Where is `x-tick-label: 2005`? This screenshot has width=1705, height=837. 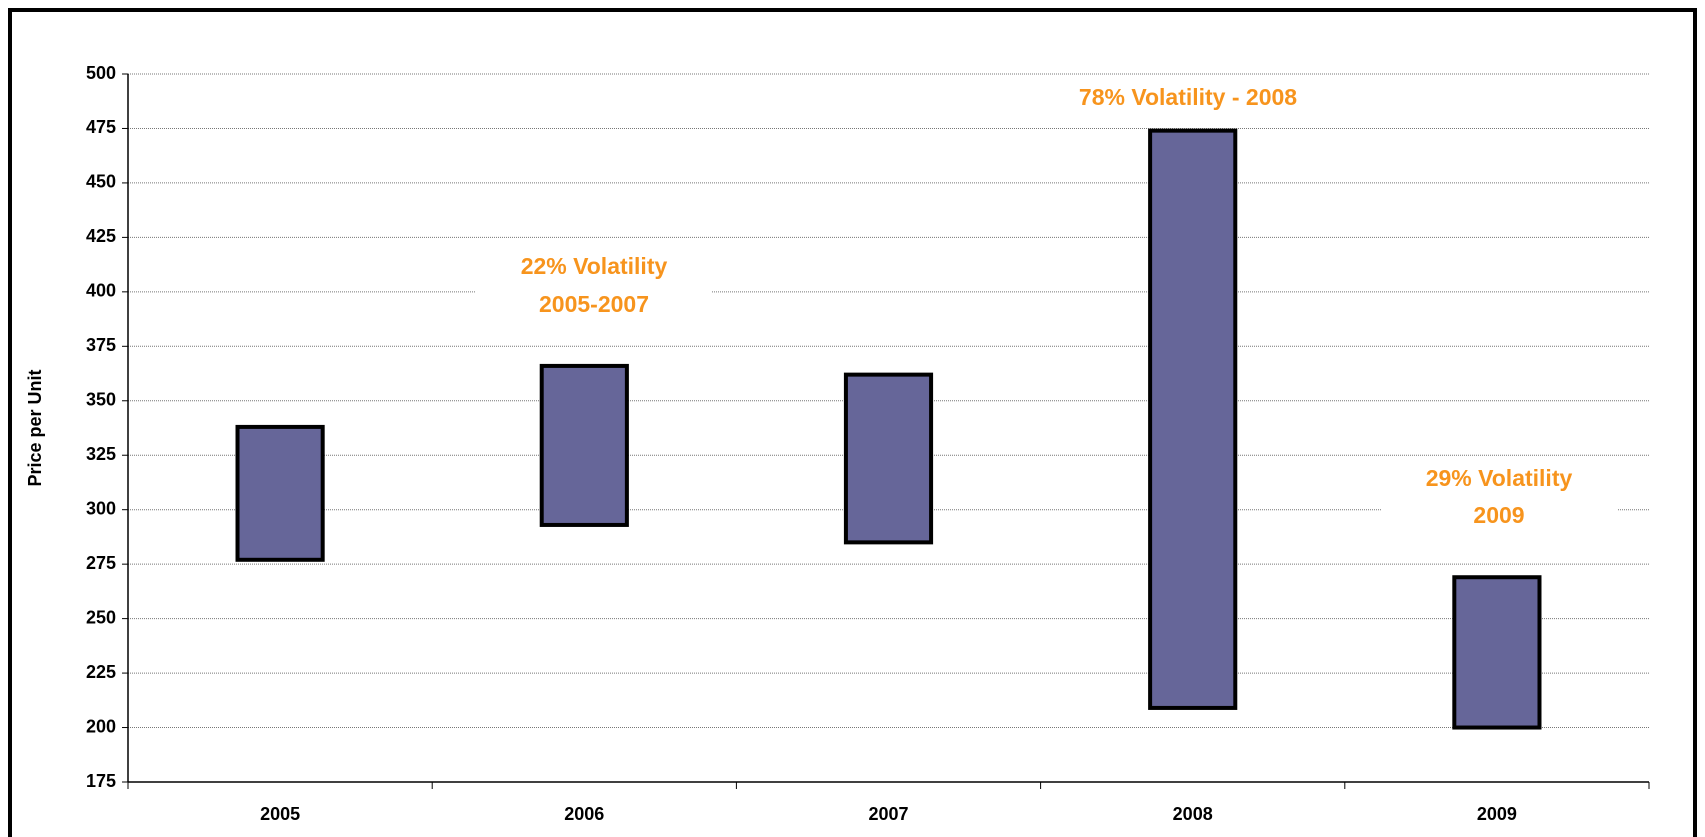
x-tick-label: 2005 is located at coordinates (280, 814).